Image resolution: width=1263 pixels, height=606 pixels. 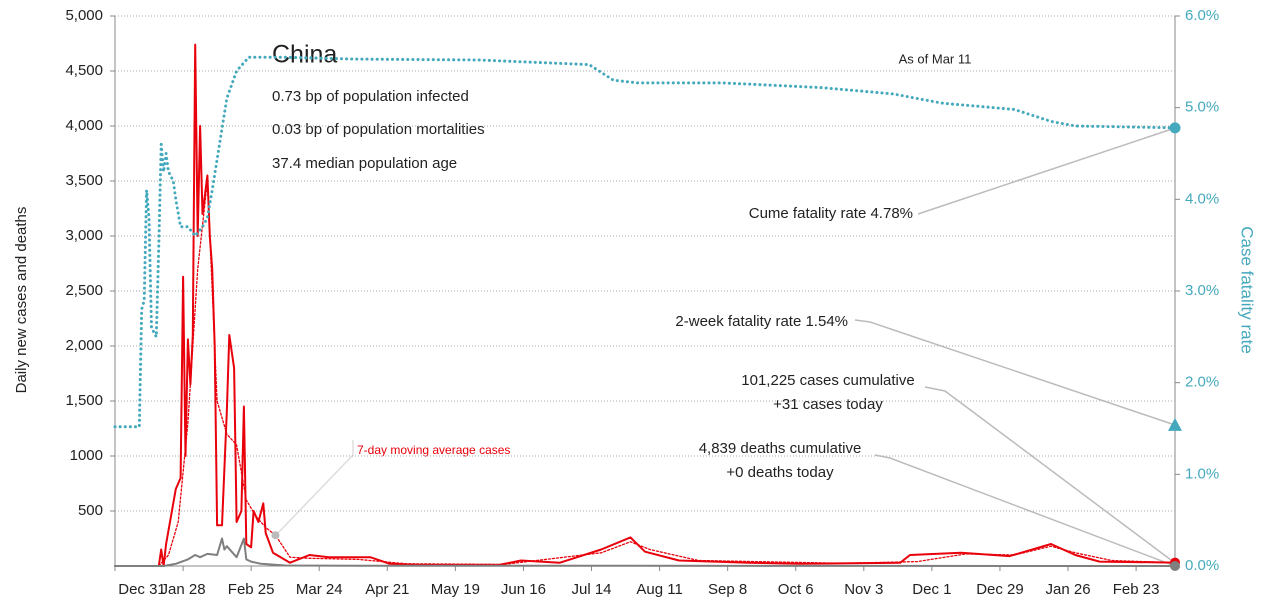 What do you see at coordinates (455, 589) in the screenshot?
I see `x-tick-label: May 19` at bounding box center [455, 589].